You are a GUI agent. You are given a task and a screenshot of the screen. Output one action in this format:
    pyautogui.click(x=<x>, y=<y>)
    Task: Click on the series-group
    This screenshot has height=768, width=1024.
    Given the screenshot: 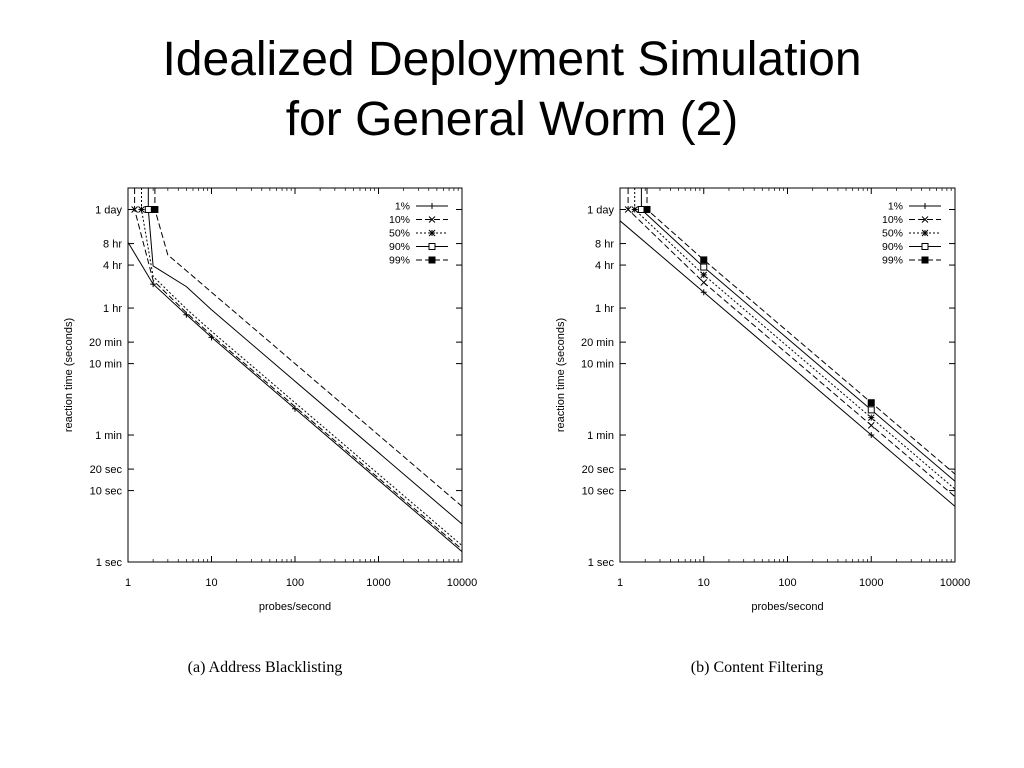 What is the action you would take?
    pyautogui.click(x=787, y=347)
    